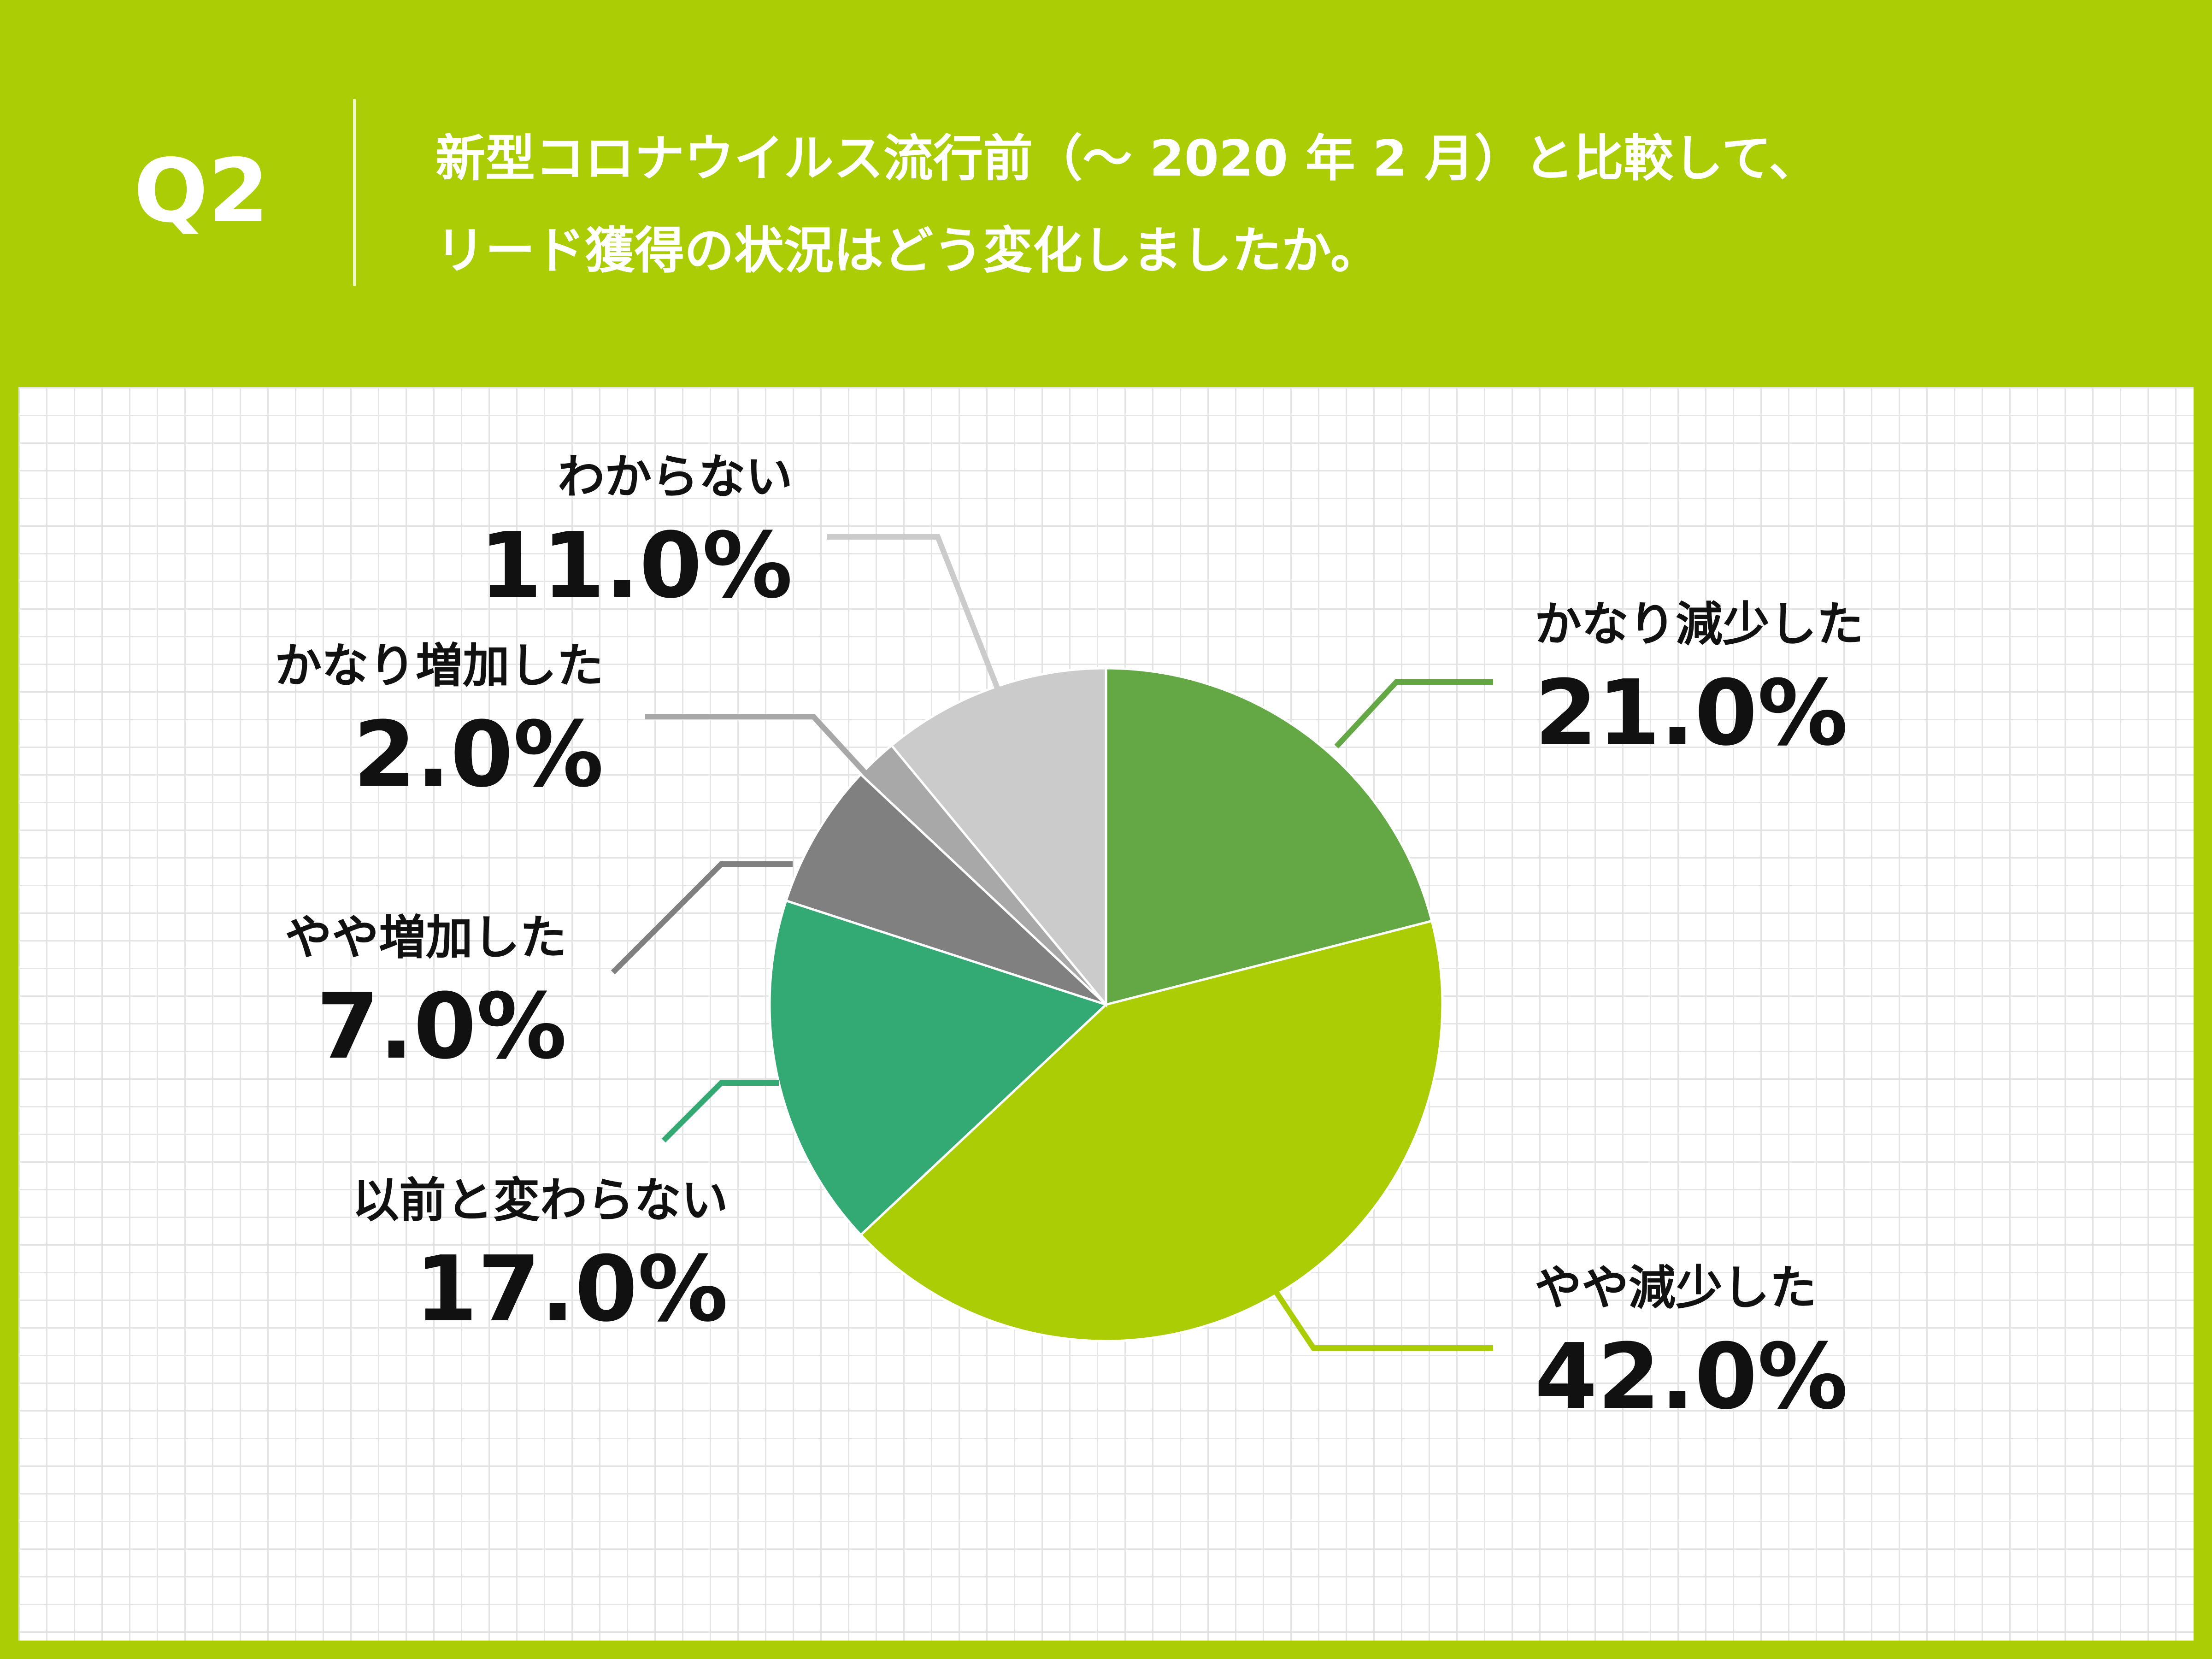 Image resolution: width=2212 pixels, height=1659 pixels. What do you see at coordinates (702, 918) in the screenshot?
I see `leader-line-increased-slightly` at bounding box center [702, 918].